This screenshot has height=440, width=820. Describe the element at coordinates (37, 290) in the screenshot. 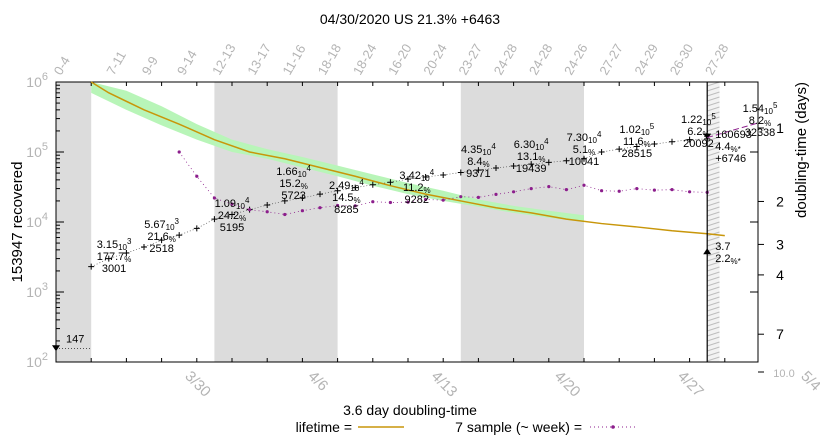

I see `y-tick-label: 10³` at that location.